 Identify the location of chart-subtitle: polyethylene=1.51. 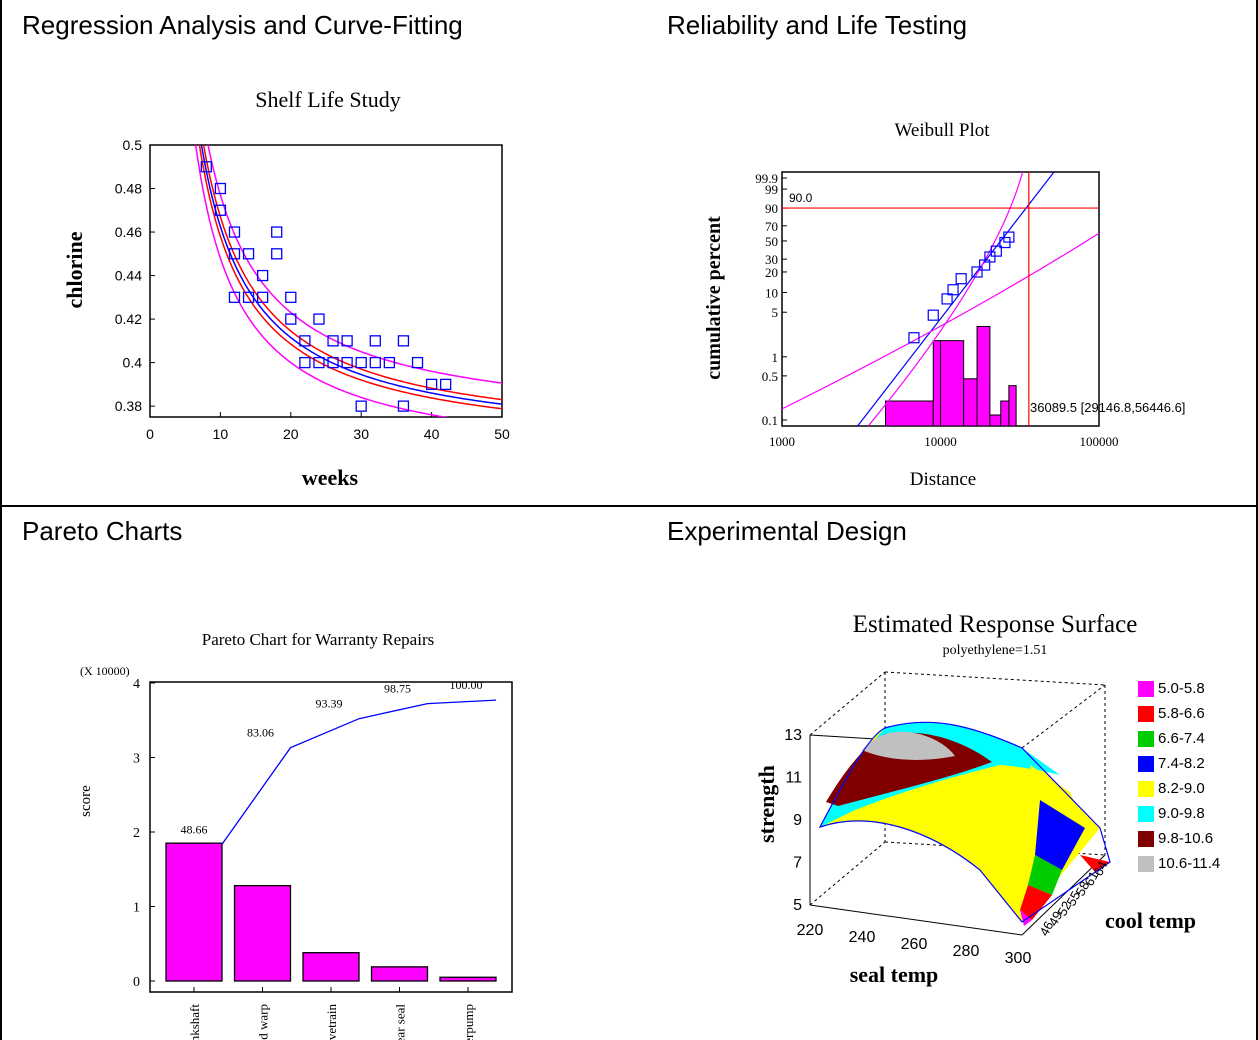
(995, 650).